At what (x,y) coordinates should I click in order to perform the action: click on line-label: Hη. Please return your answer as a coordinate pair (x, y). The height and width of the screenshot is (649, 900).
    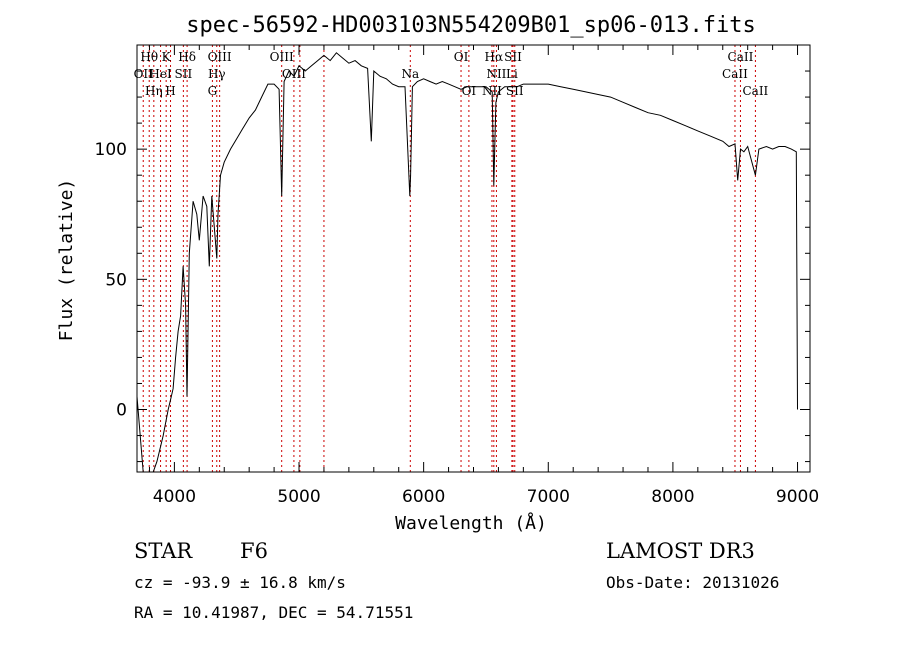
    Looking at the image, I should click on (154, 91).